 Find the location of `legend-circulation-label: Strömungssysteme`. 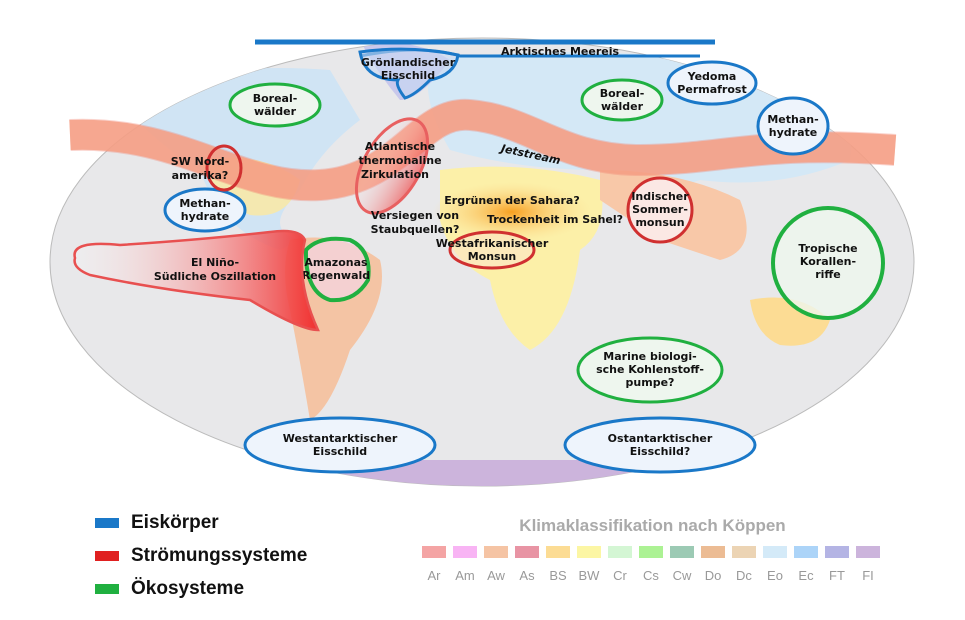

legend-circulation-label: Strömungssysteme is located at coordinates (219, 555).